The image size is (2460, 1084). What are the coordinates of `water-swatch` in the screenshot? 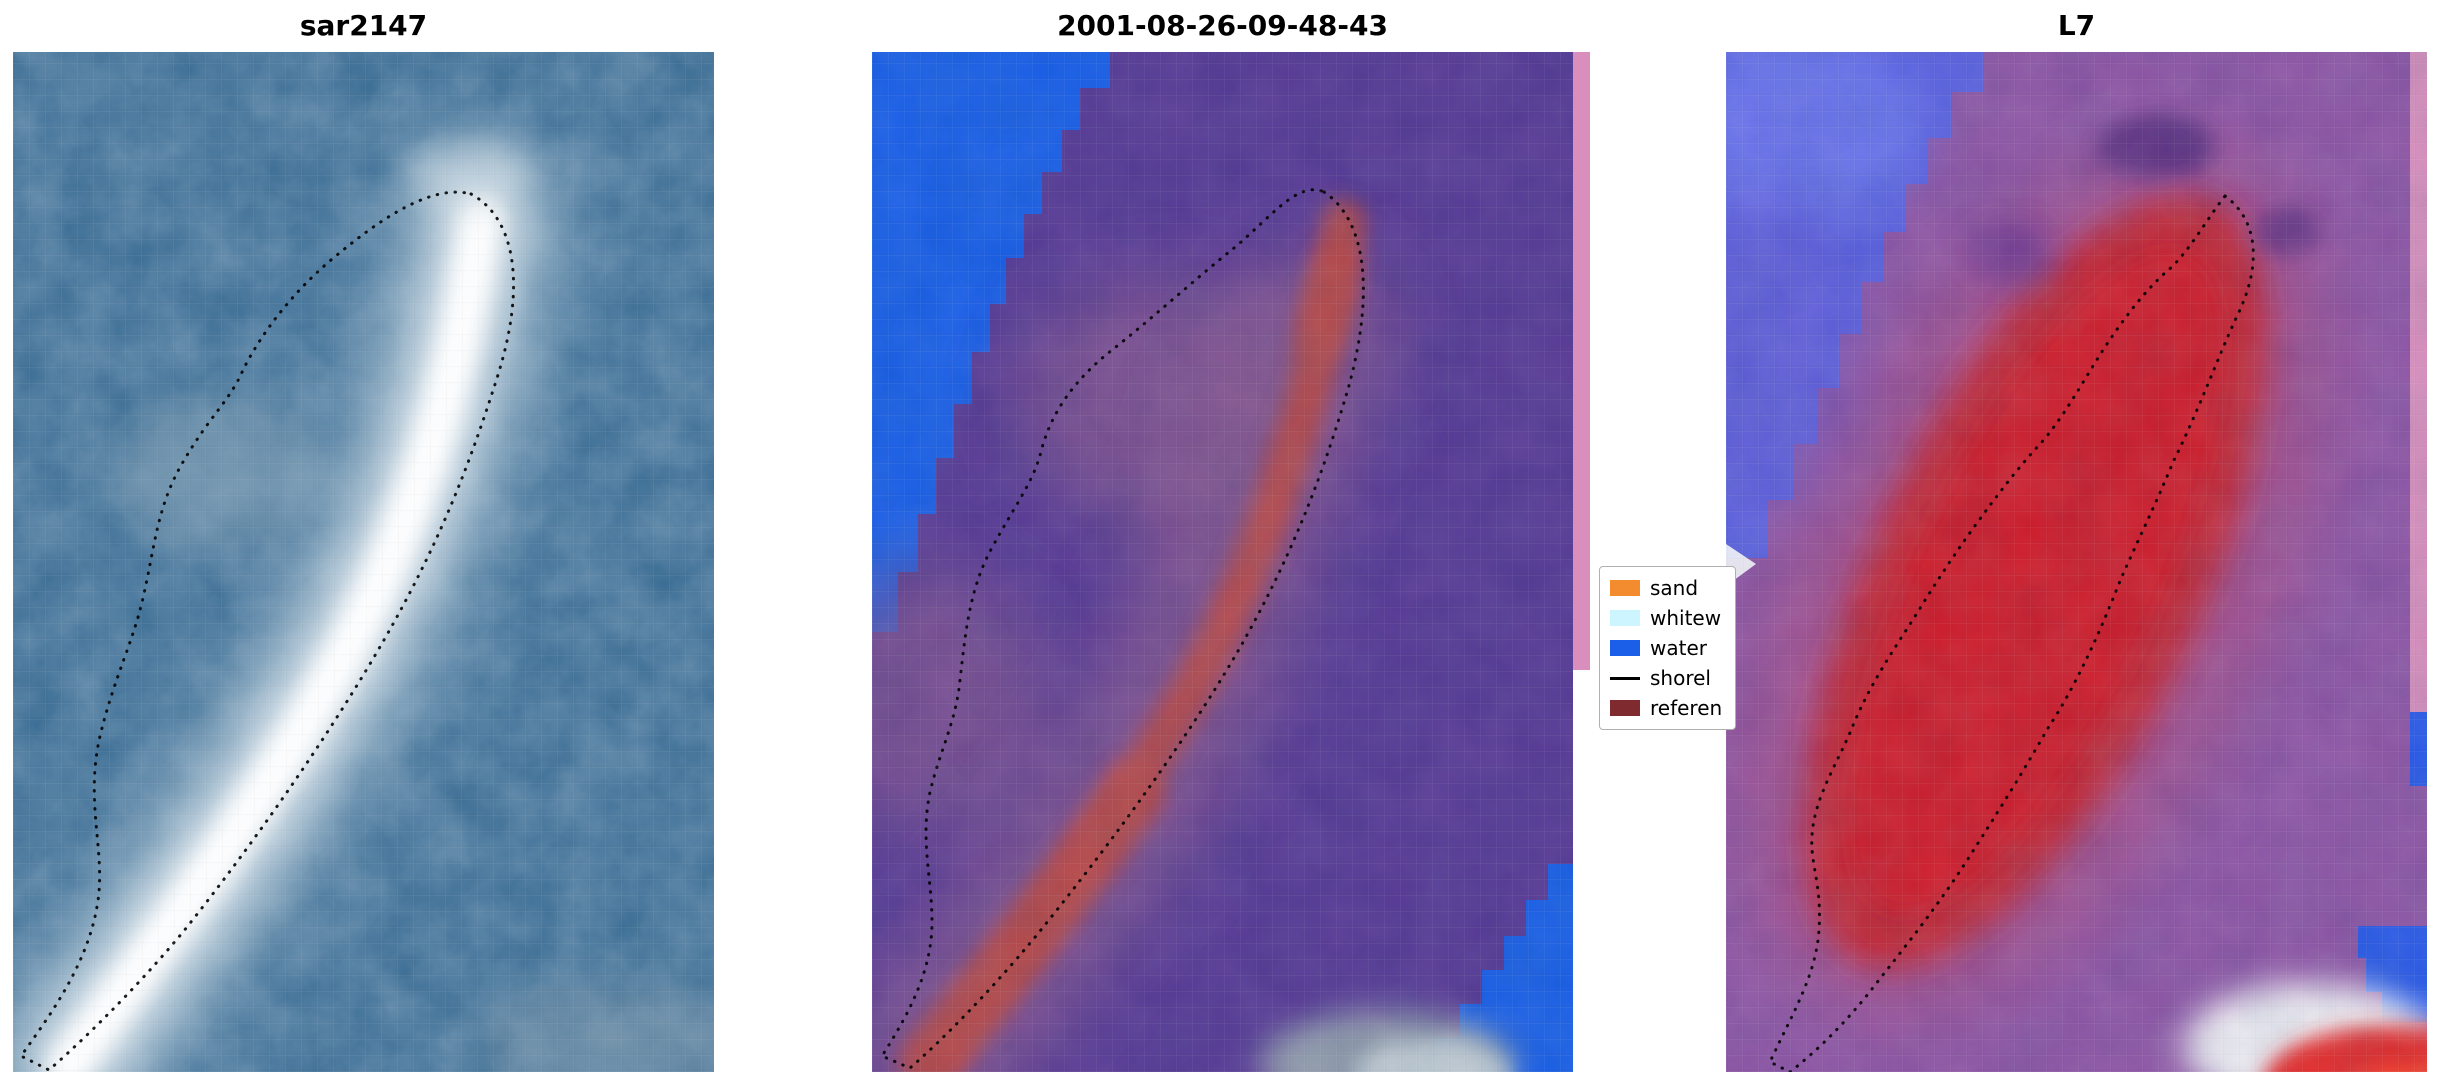 It's located at (1625, 648).